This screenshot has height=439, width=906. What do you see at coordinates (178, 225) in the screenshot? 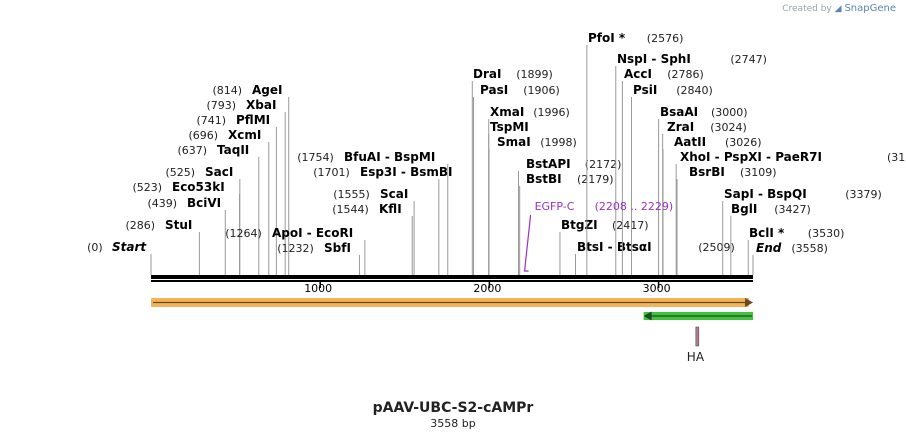
I see `site-name: StuI` at bounding box center [178, 225].